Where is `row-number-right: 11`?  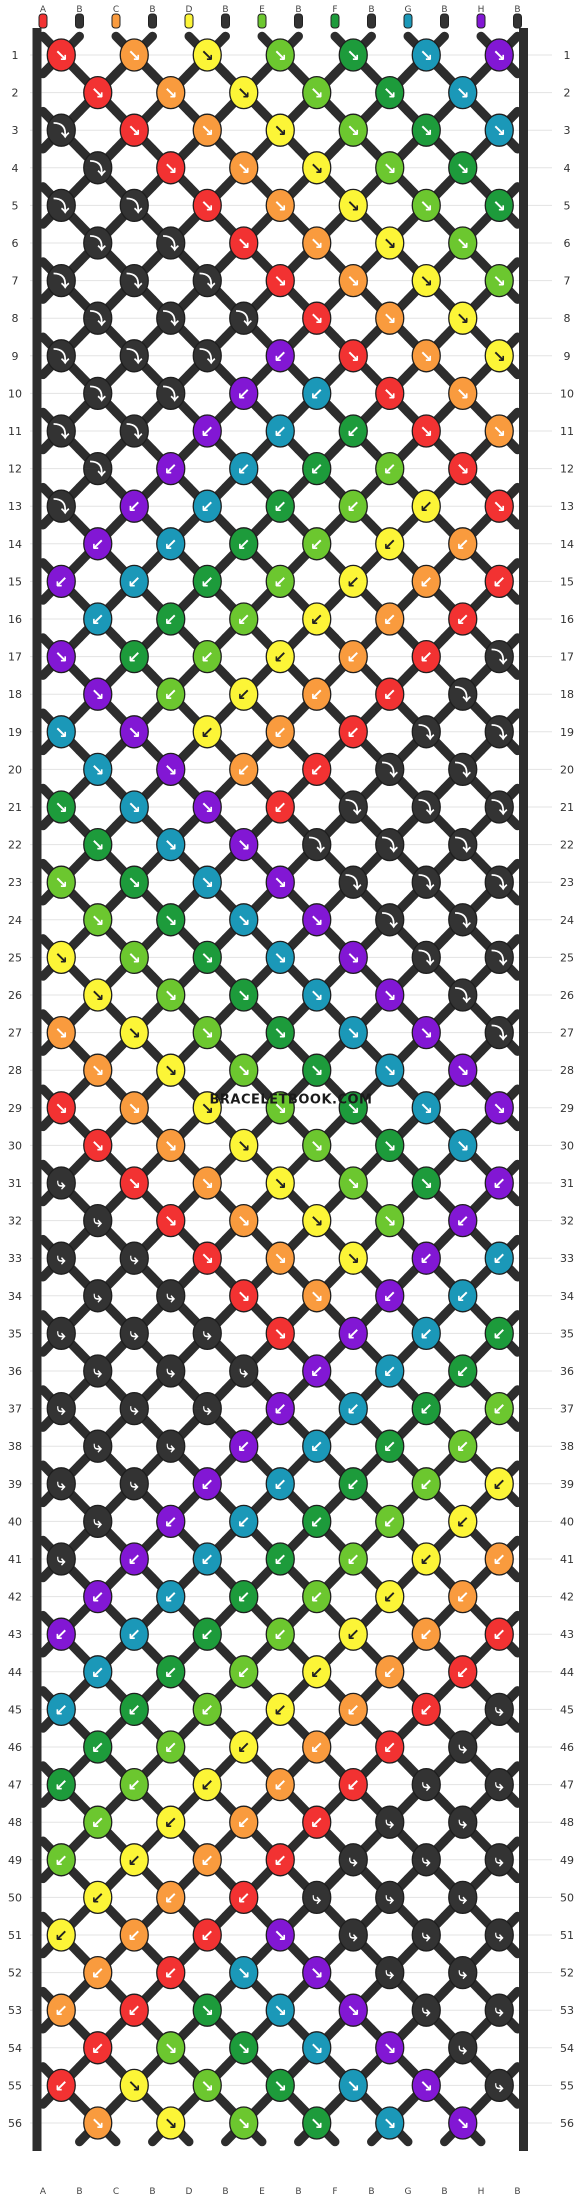 row-number-right: 11 is located at coordinates (567, 431).